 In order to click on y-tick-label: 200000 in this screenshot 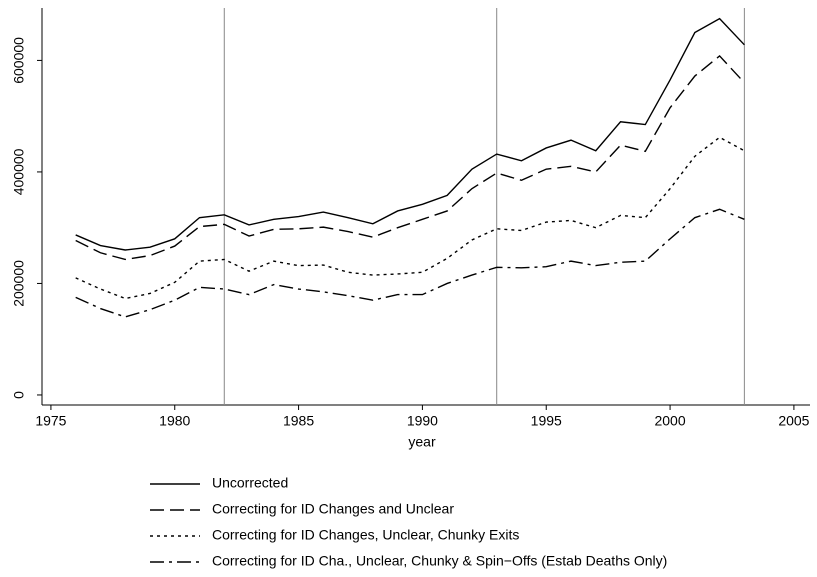, I will do `click(19, 283)`.